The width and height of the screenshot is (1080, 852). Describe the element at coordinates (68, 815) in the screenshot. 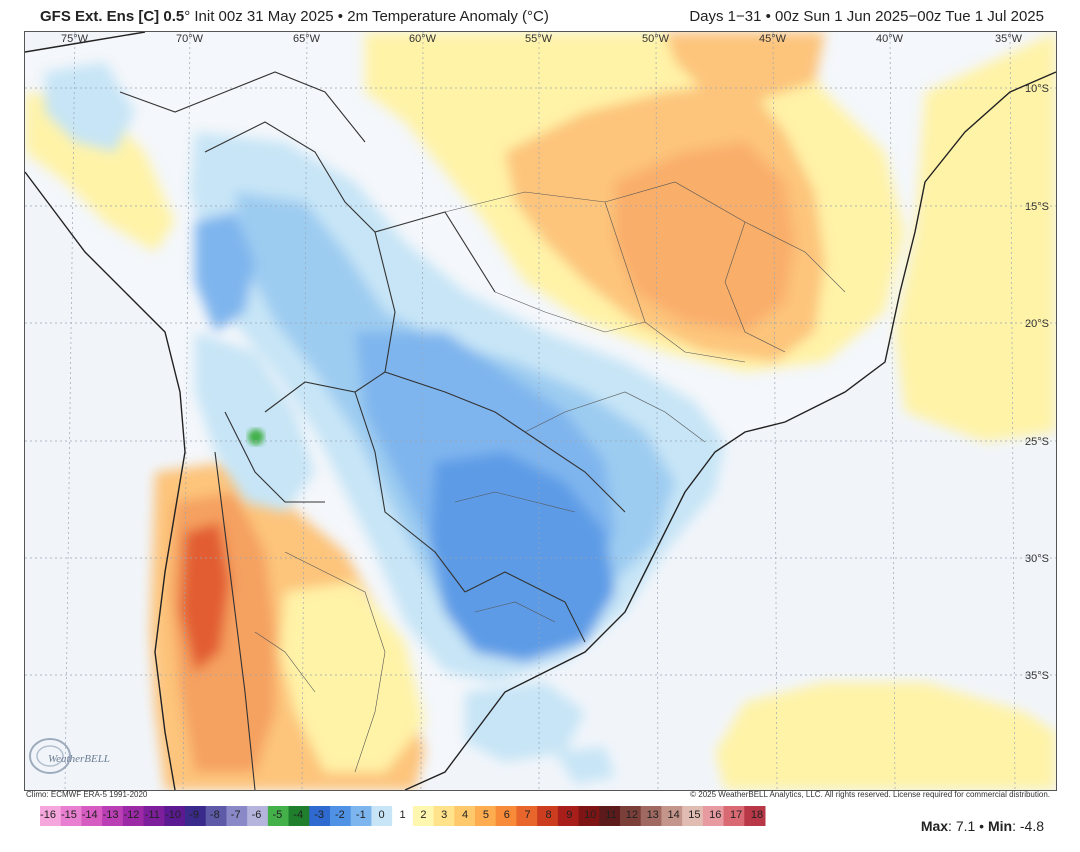

I see `color-scale-label: -15` at that location.